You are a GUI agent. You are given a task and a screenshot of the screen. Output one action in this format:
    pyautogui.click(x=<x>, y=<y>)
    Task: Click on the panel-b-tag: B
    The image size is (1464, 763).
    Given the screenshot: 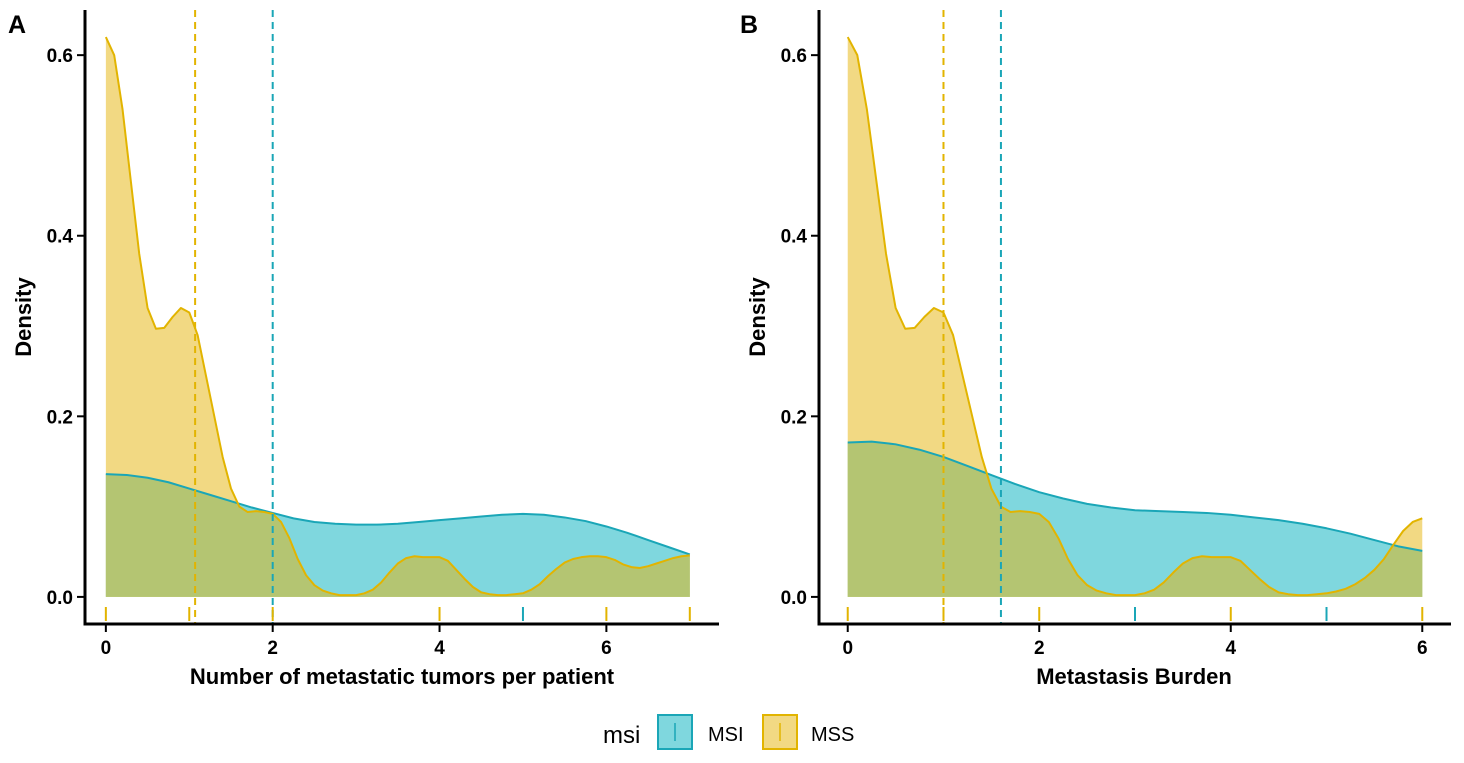 What is the action you would take?
    pyautogui.click(x=749, y=25)
    